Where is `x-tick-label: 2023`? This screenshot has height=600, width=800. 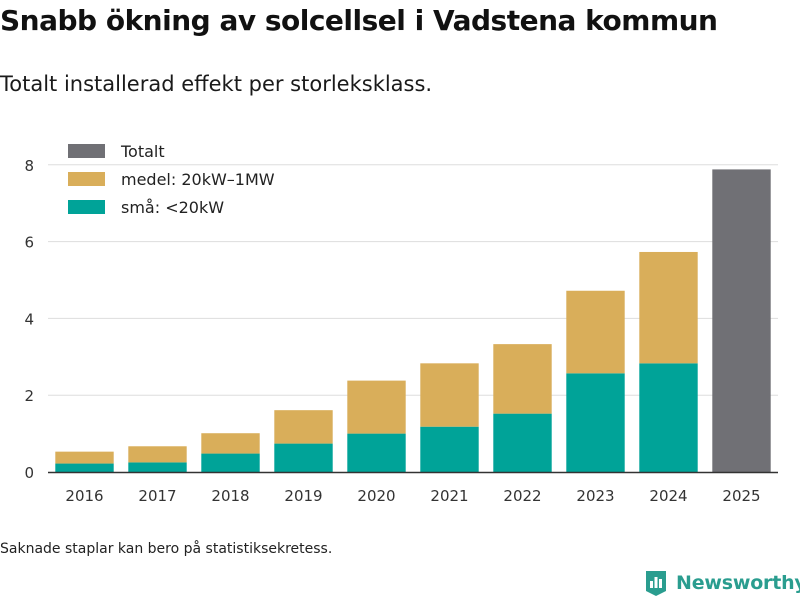 x-tick-label: 2023 is located at coordinates (595, 496).